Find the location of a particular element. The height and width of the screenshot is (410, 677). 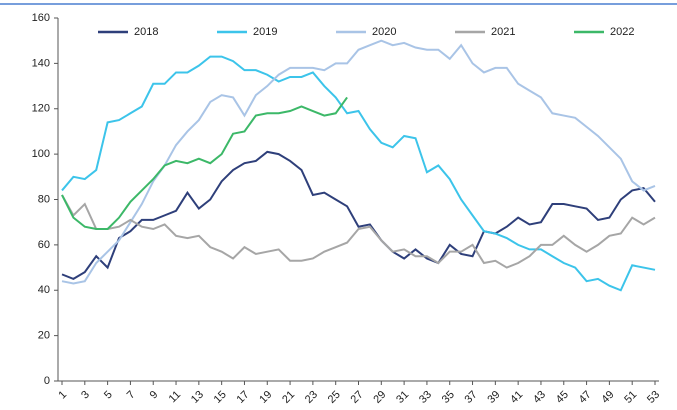

x-tick-label: 29 is located at coordinates (379, 397).